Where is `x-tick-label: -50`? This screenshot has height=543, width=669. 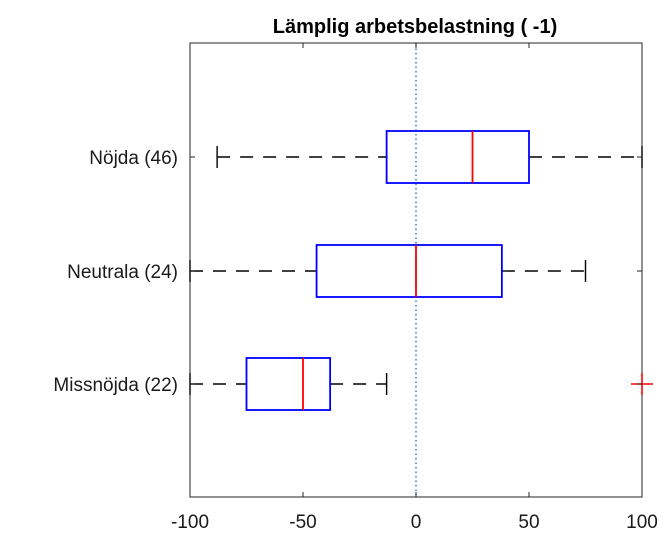 x-tick-label: -50 is located at coordinates (302, 522).